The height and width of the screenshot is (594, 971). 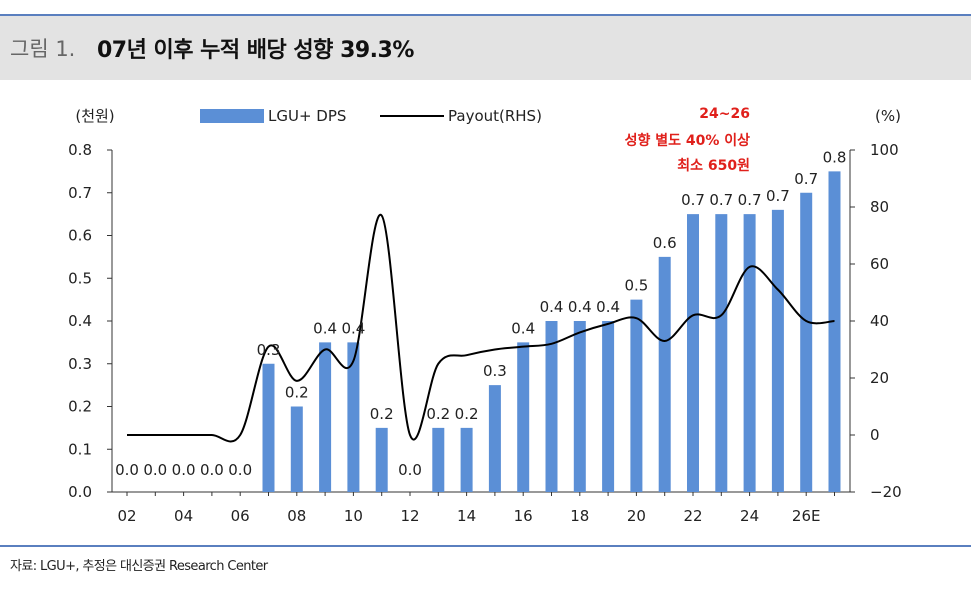 I want to click on source-note: 자료: LGU+, 추정은 대신증권 Research Center, so click(x=139, y=566).